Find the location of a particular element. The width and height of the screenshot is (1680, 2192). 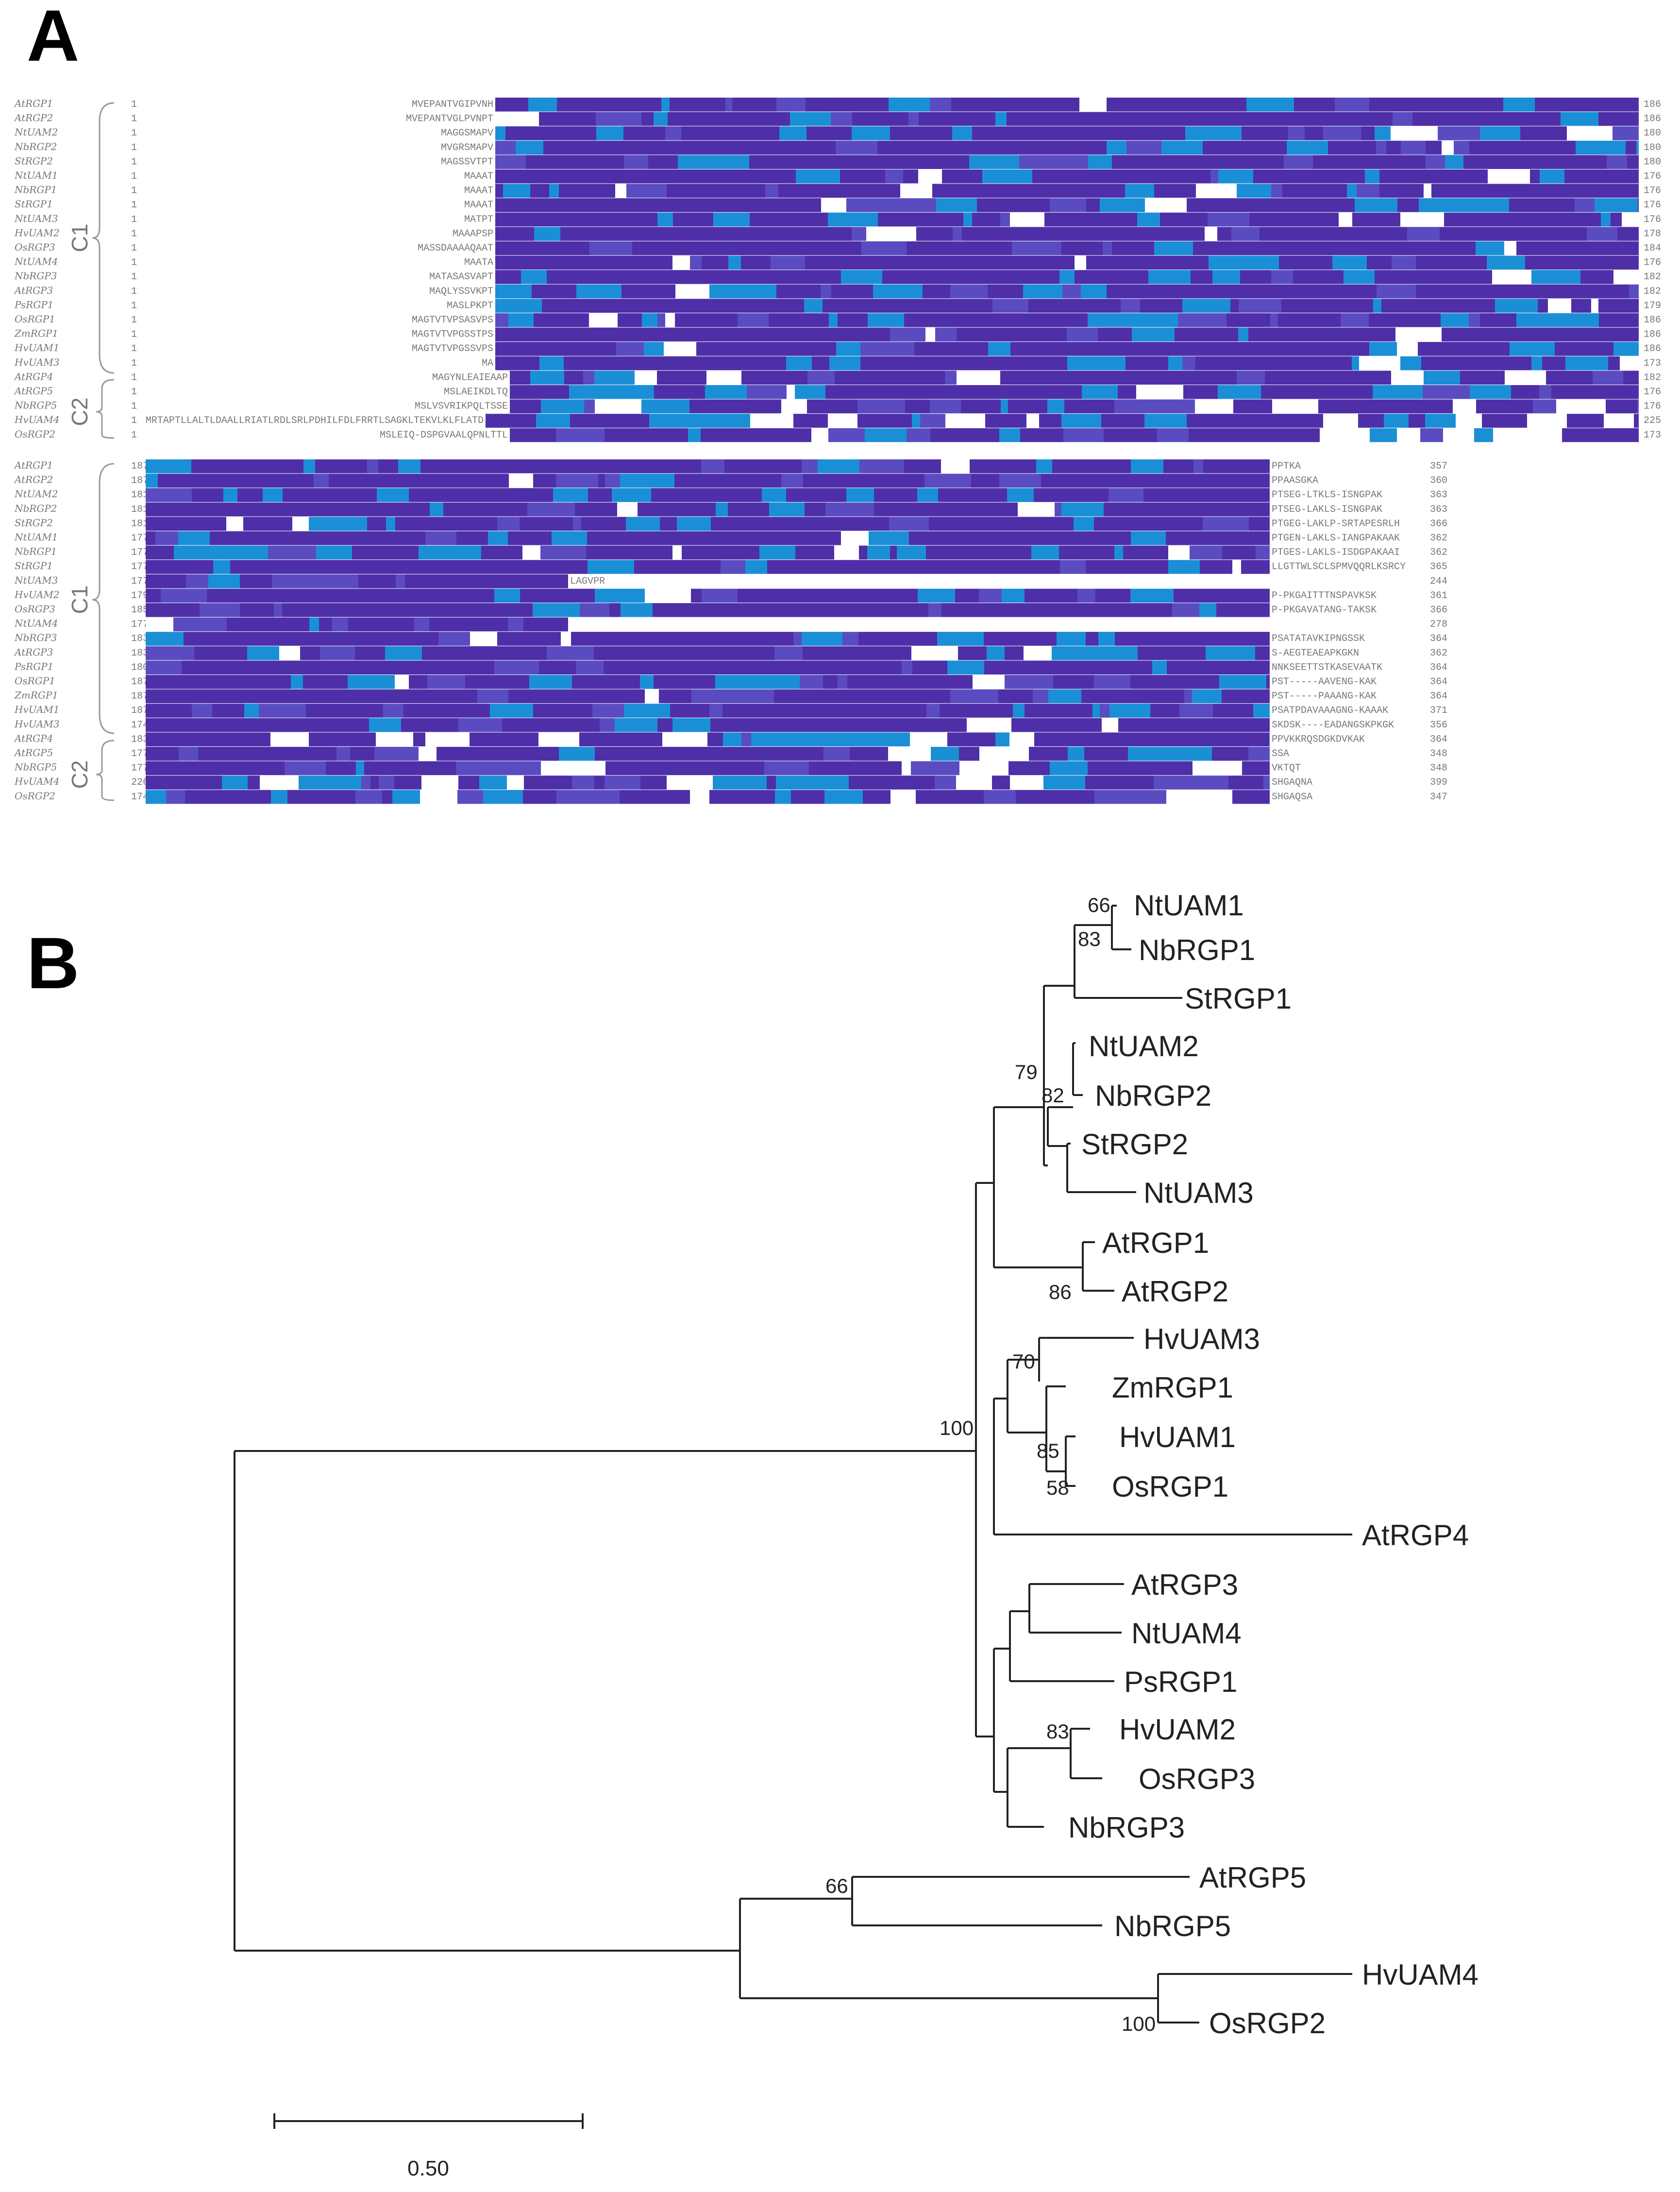

seq-fragment: S-AEGTEAEAPKGKN is located at coordinates (1315, 654).